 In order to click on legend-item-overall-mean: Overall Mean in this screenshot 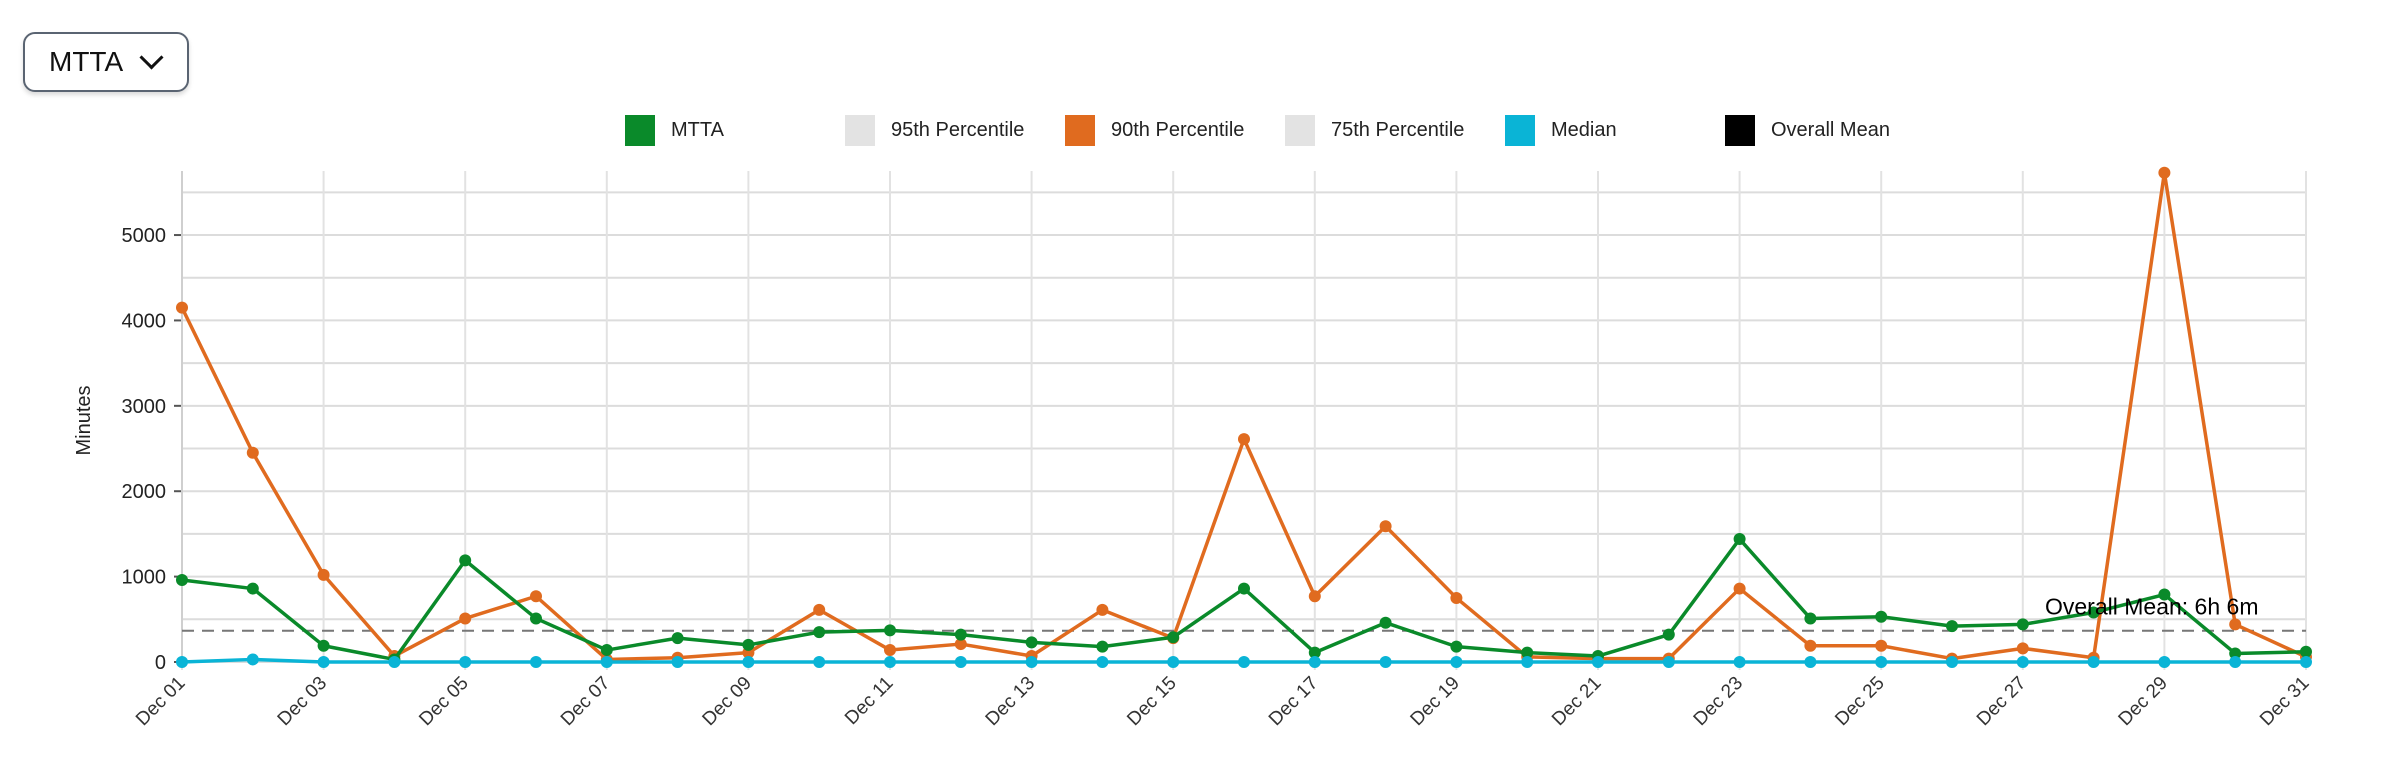, I will do `click(1835, 130)`.